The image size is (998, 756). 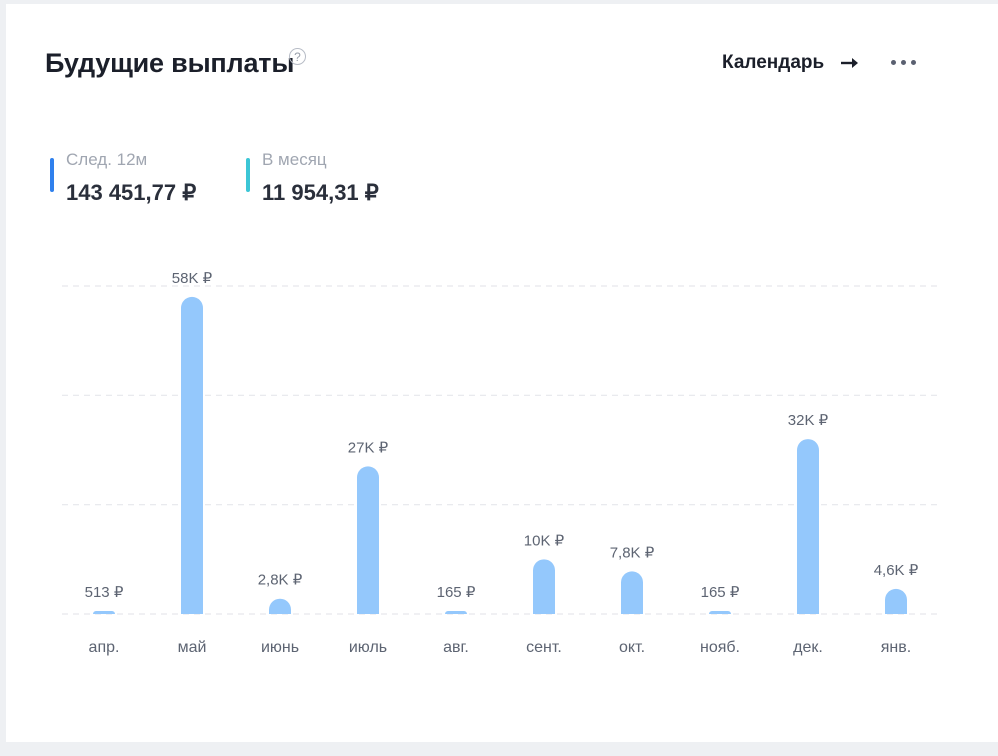 I want to click on more-options-icon, so click(x=903, y=62).